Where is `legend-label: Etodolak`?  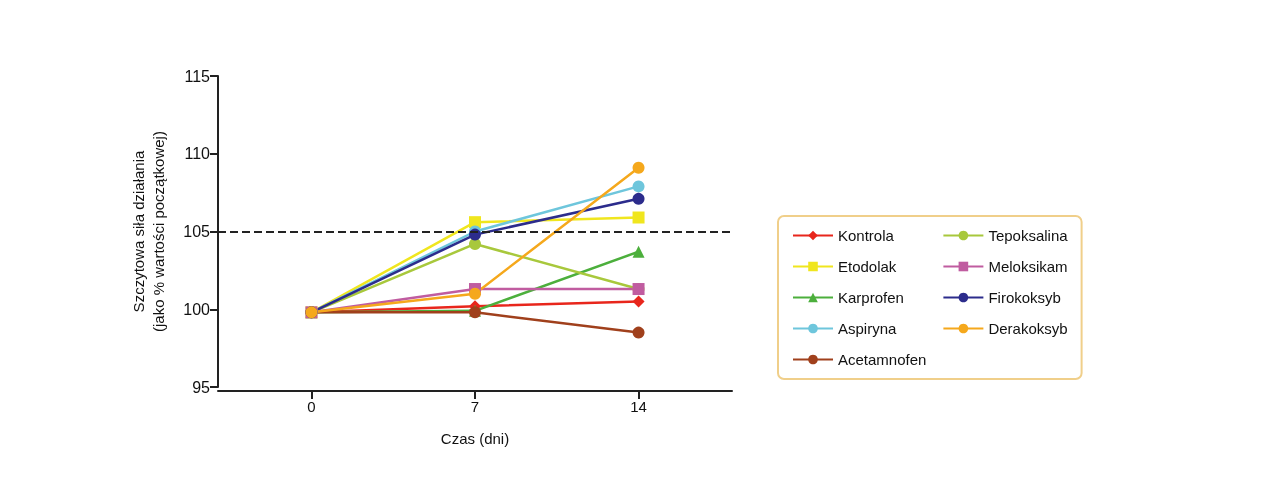
legend-label: Etodolak is located at coordinates (867, 266).